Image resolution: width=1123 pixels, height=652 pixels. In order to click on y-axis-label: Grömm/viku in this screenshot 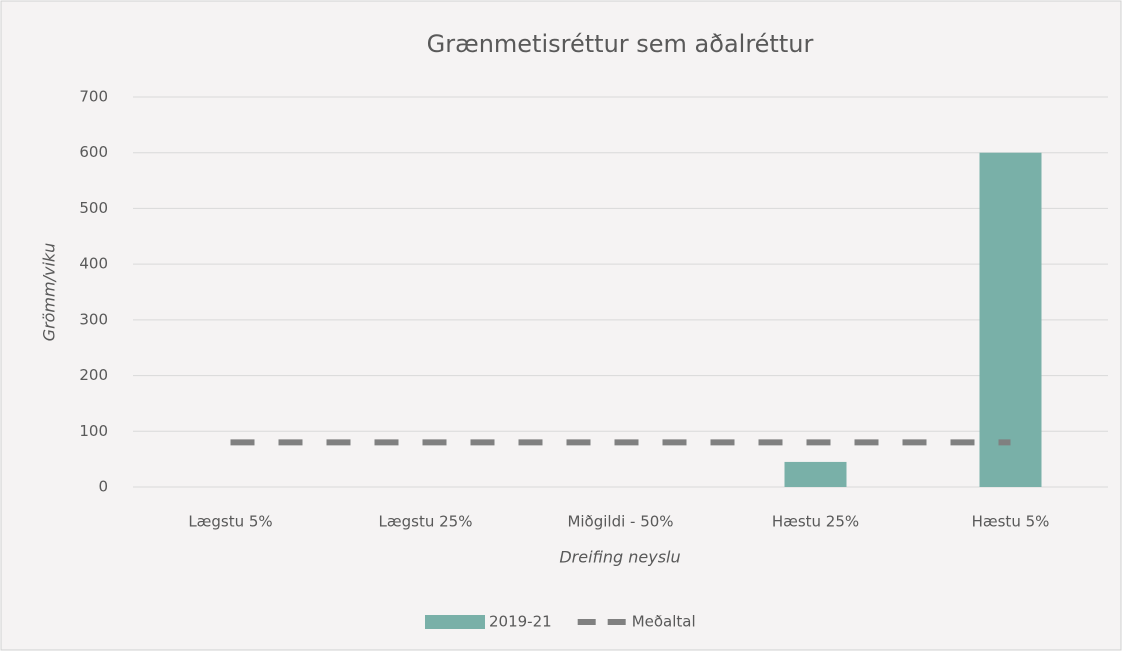, I will do `click(49, 292)`.